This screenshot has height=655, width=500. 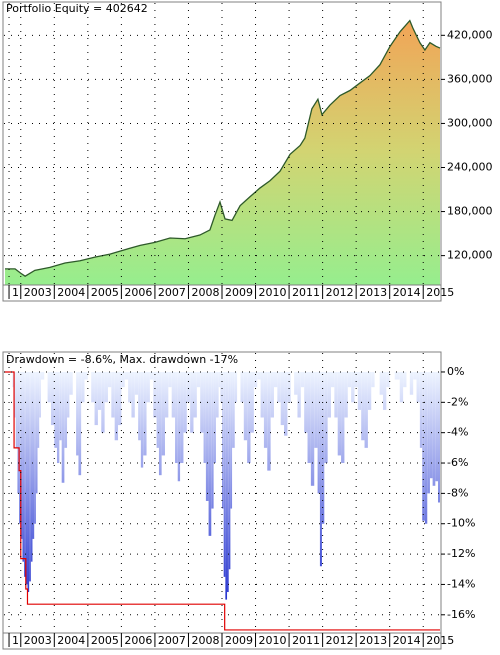 I want to click on y-tick-label: -4%, so click(x=457, y=432).